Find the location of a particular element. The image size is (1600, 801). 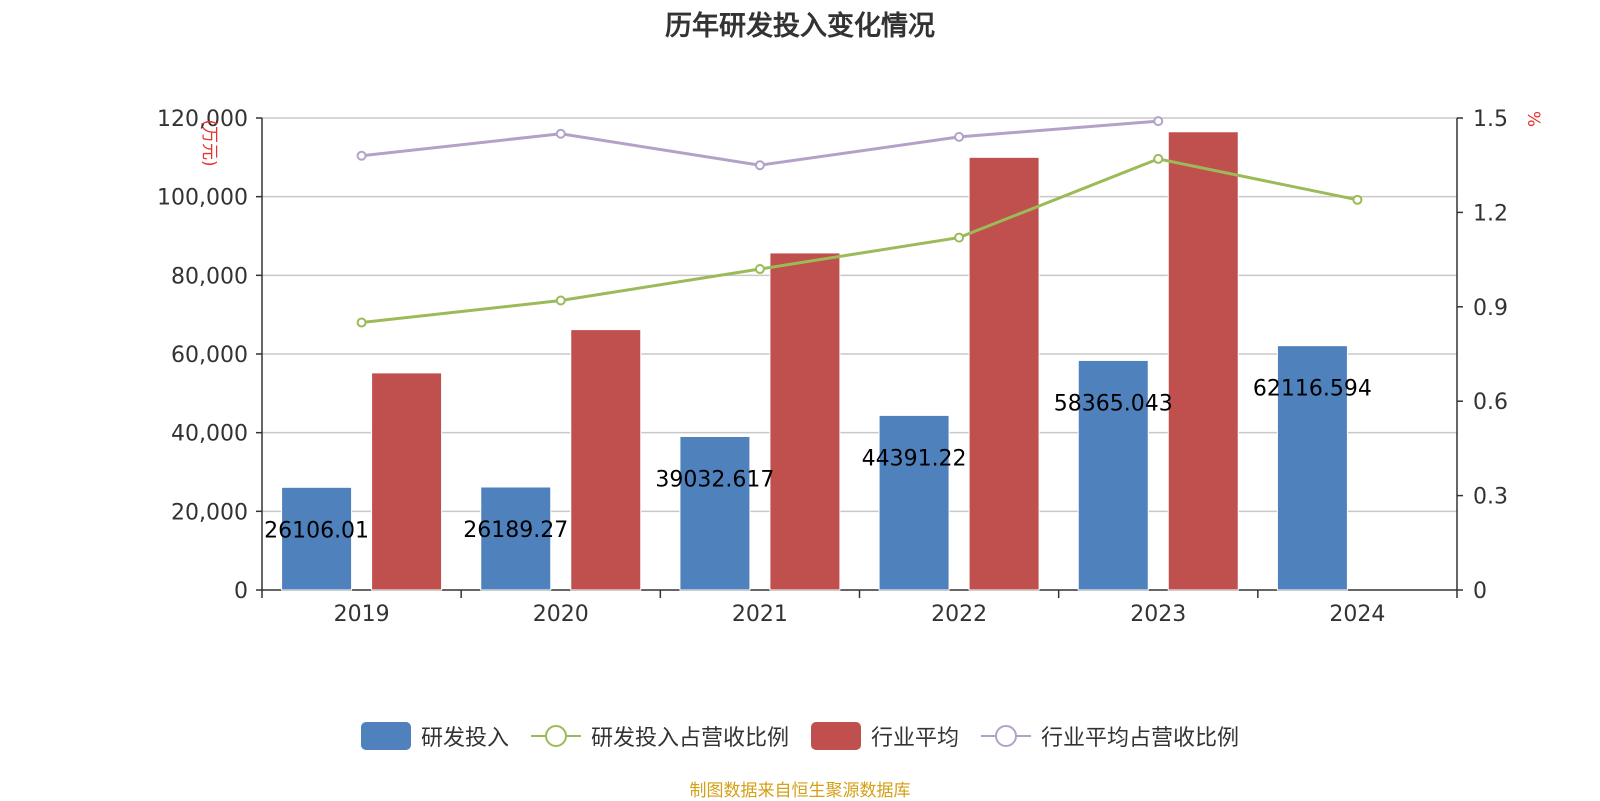

legend-item: 研发投入占营收比例 is located at coordinates (659, 736).